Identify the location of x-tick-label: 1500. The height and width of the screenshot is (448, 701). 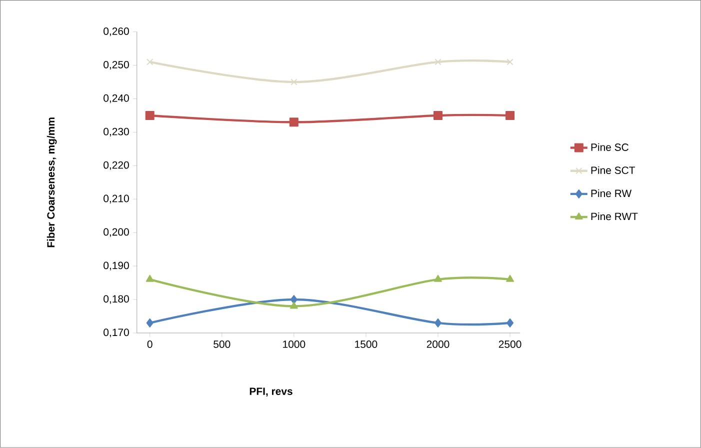
(366, 344).